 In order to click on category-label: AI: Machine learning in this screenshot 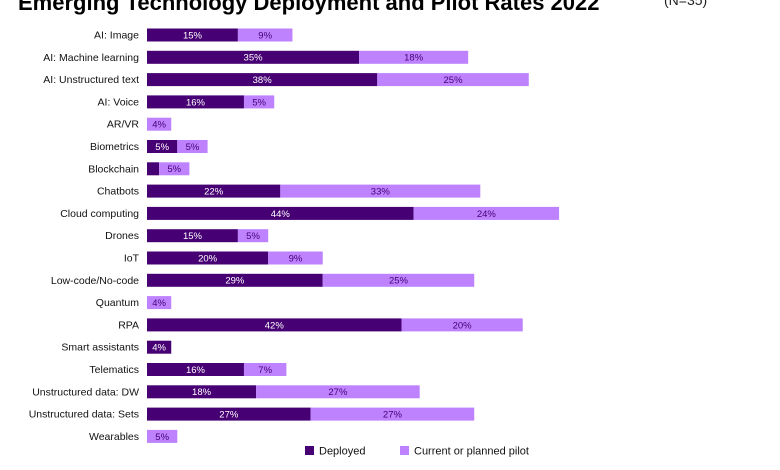, I will do `click(91, 58)`.